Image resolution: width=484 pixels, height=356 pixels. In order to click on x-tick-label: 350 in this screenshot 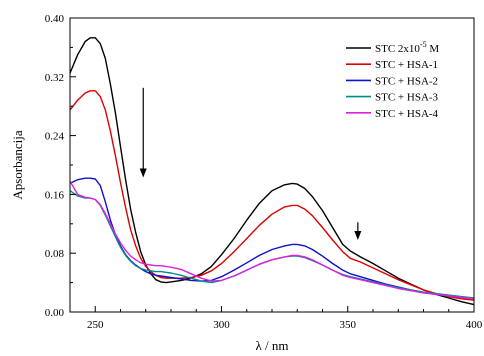, I will do `click(348, 325)`.